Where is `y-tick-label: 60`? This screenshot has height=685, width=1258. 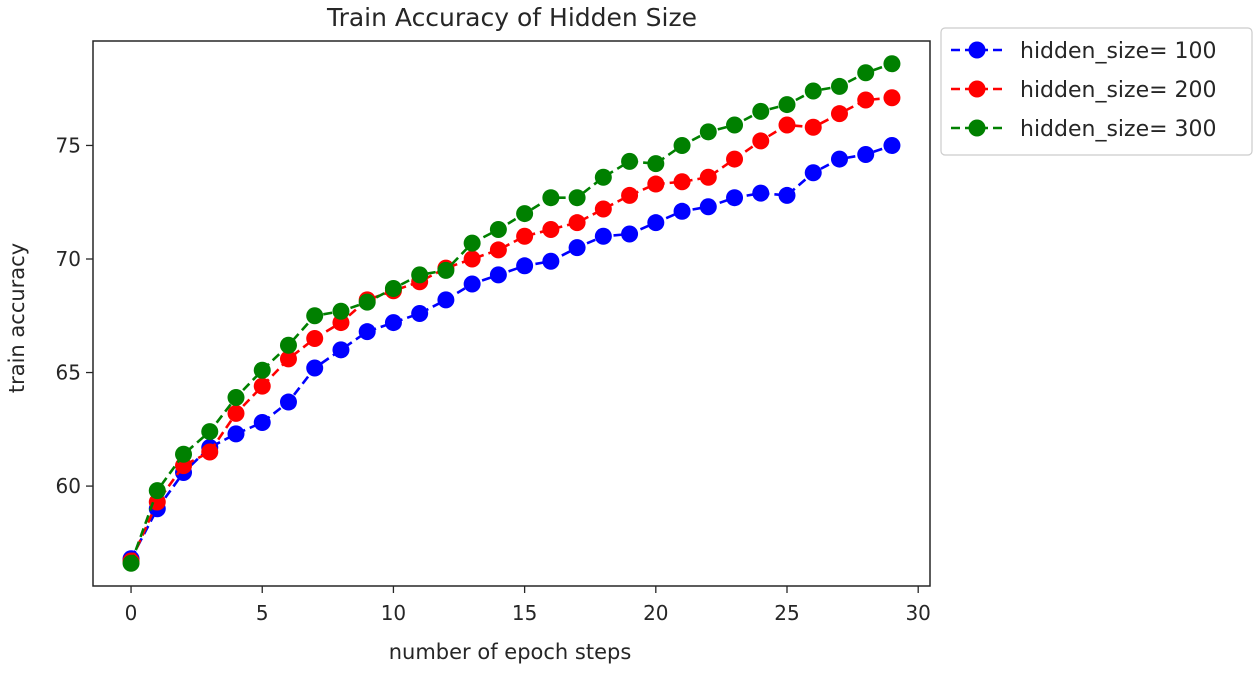 y-tick-label: 60 is located at coordinates (68, 486).